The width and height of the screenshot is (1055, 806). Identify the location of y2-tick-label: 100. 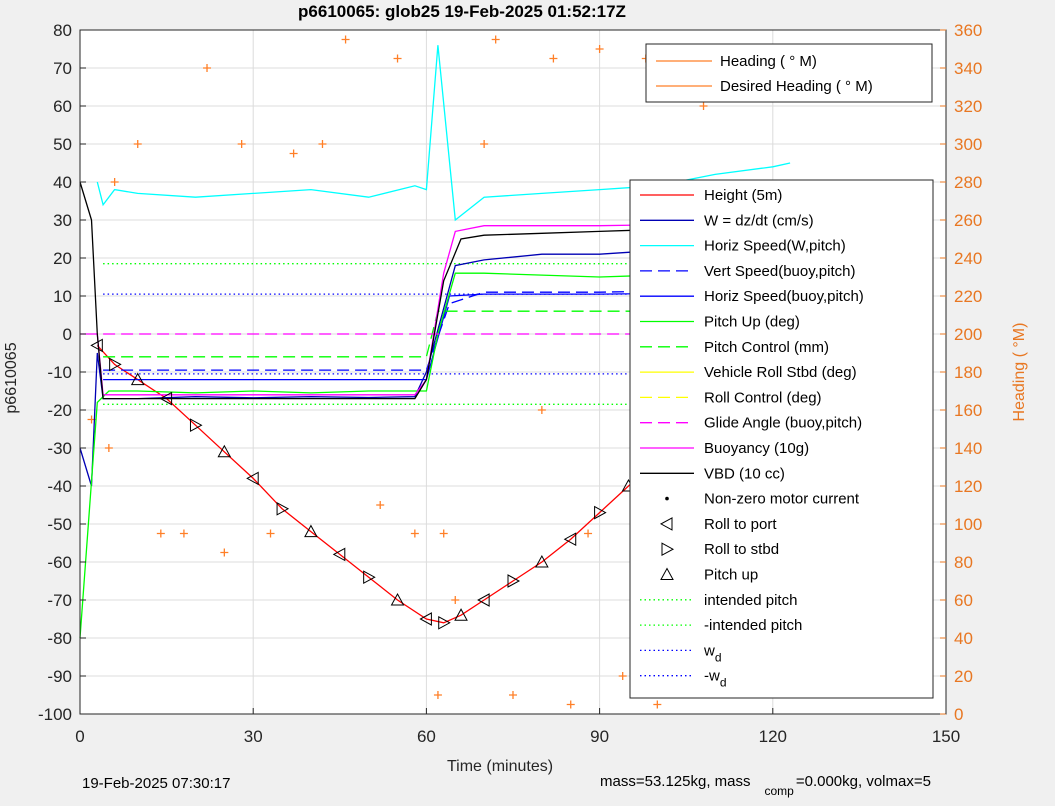
(968, 524).